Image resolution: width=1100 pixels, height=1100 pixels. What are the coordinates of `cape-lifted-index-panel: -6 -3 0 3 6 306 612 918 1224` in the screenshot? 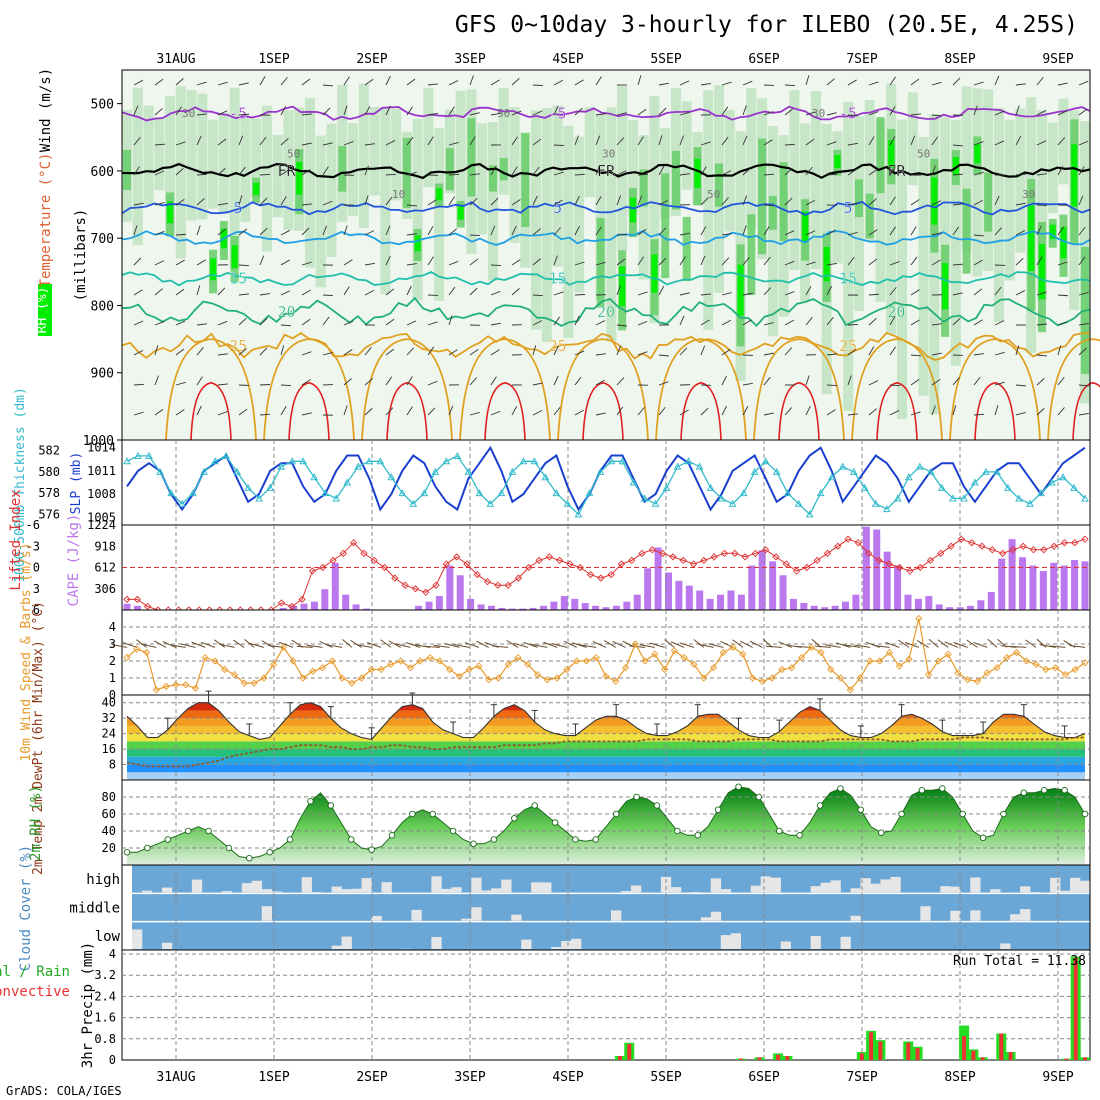 It's located at (558, 567).